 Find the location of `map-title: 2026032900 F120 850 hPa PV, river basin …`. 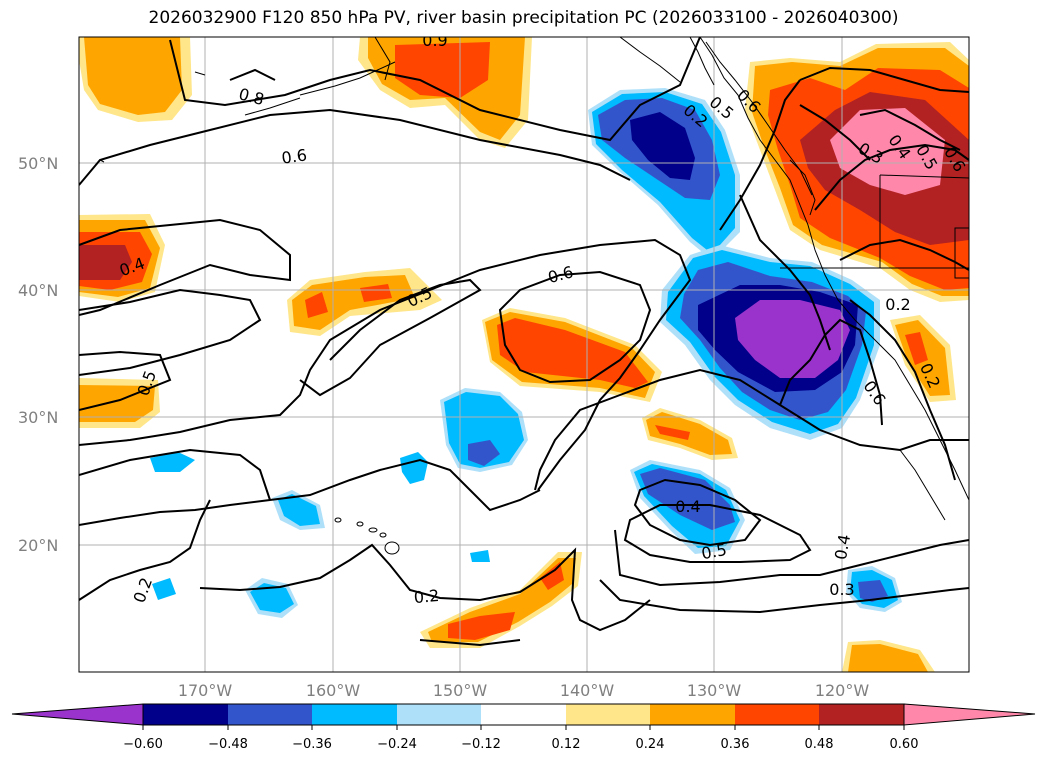

map-title: 2026032900 F120 850 hPa PV, river basin … is located at coordinates (523, 18).